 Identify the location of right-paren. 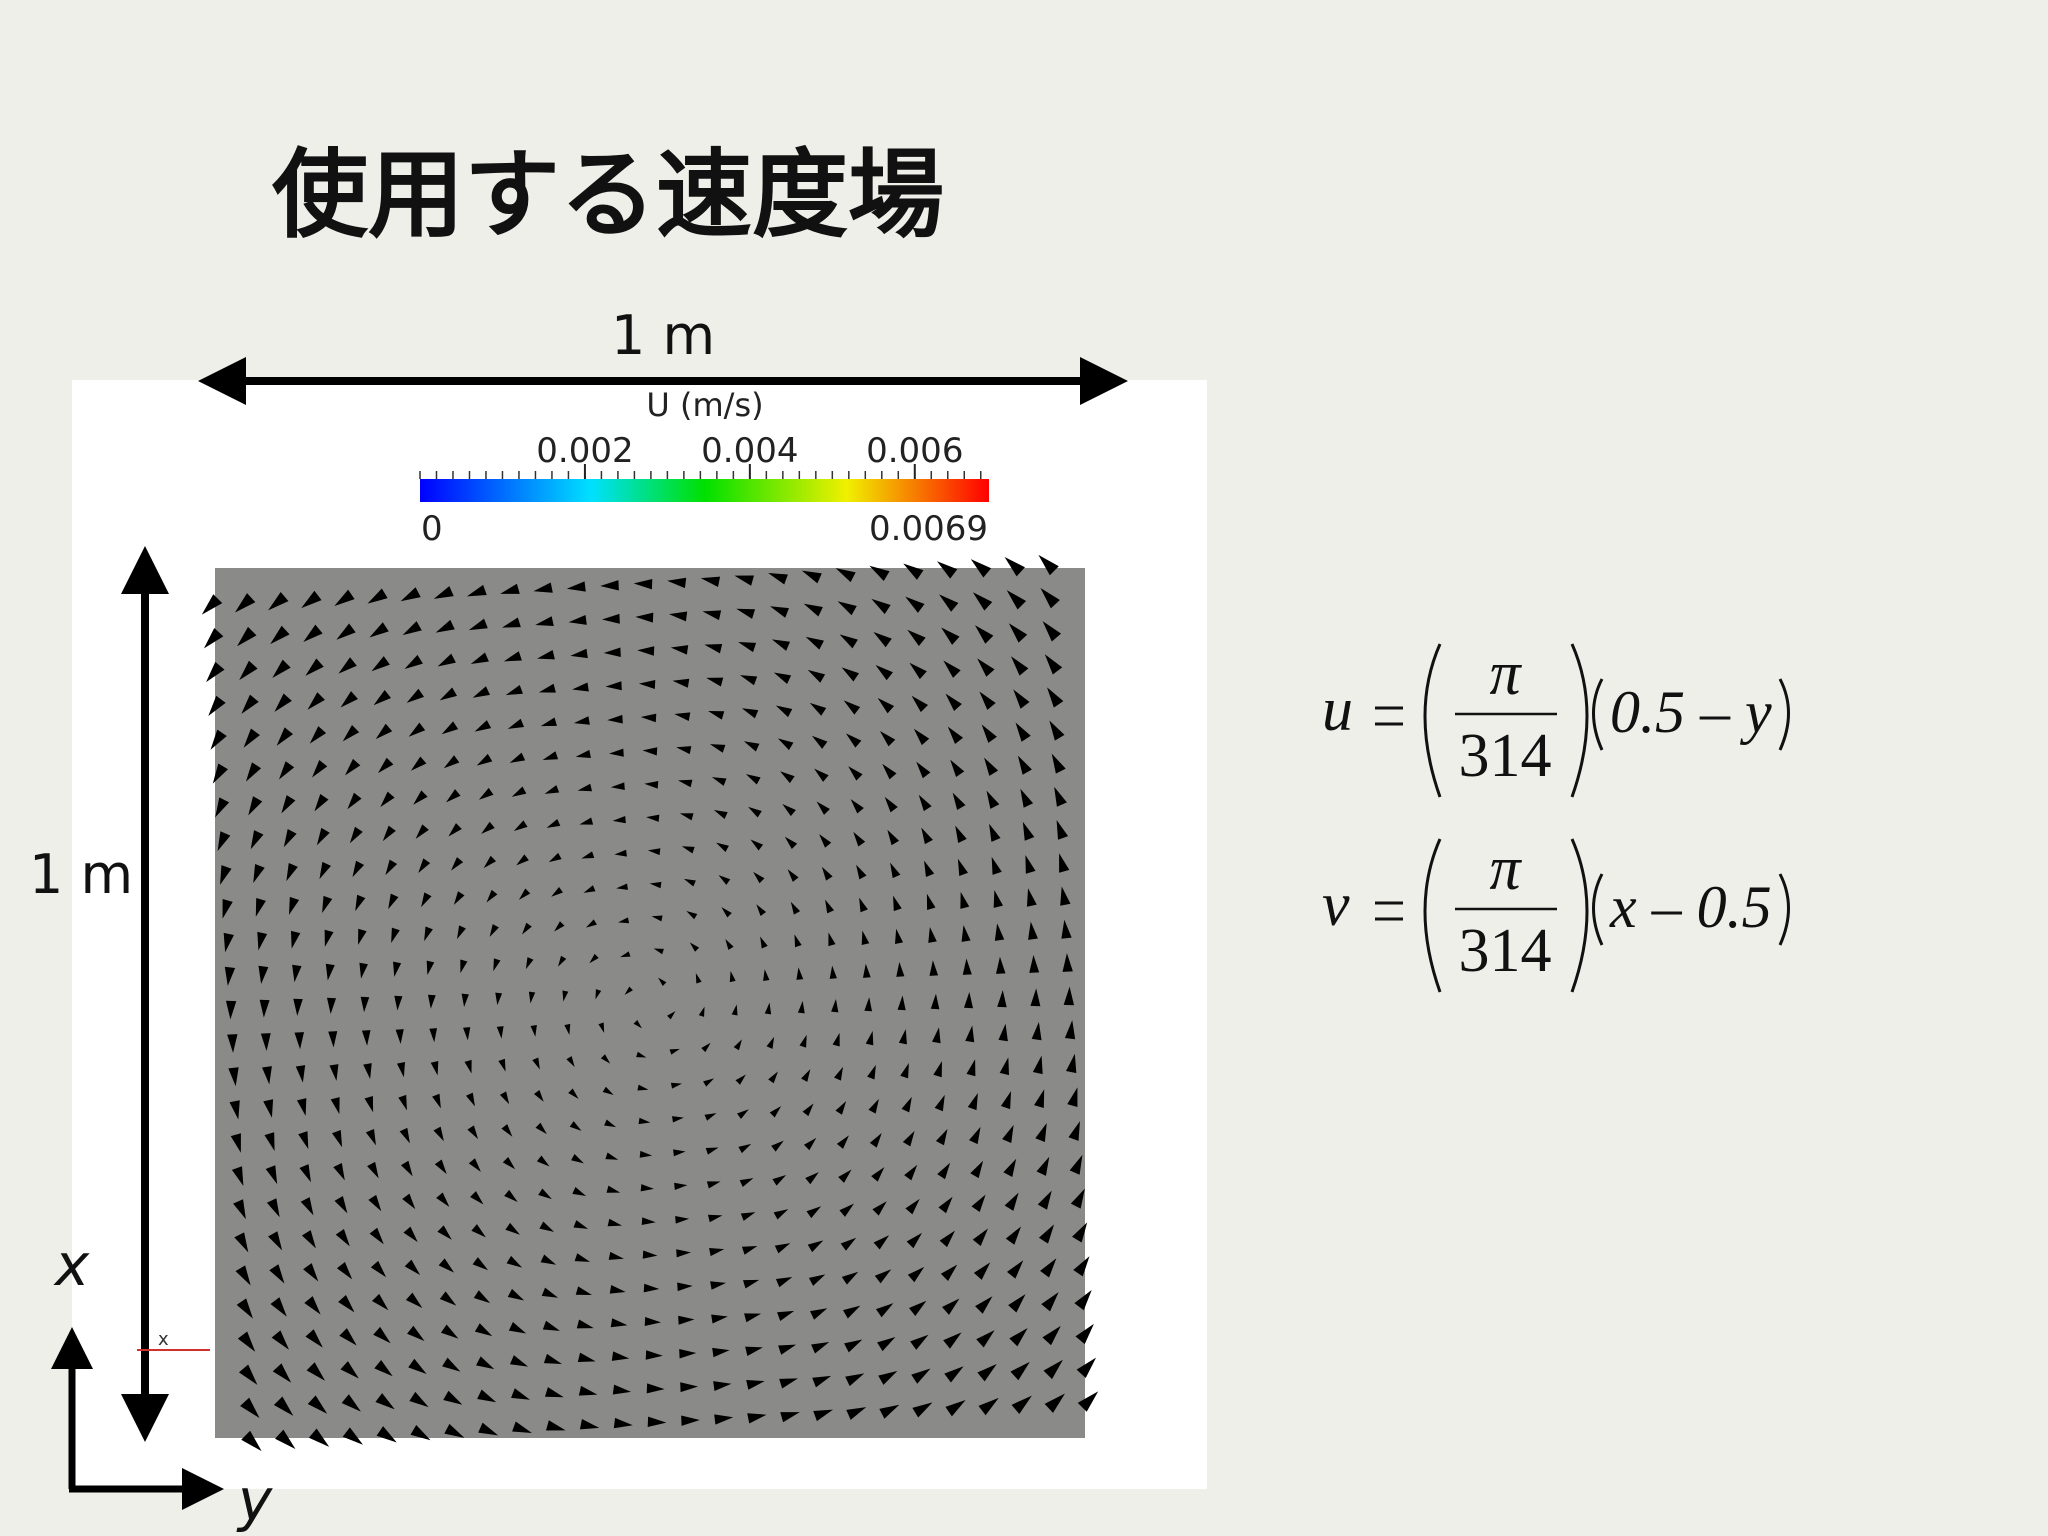
(1579, 720).